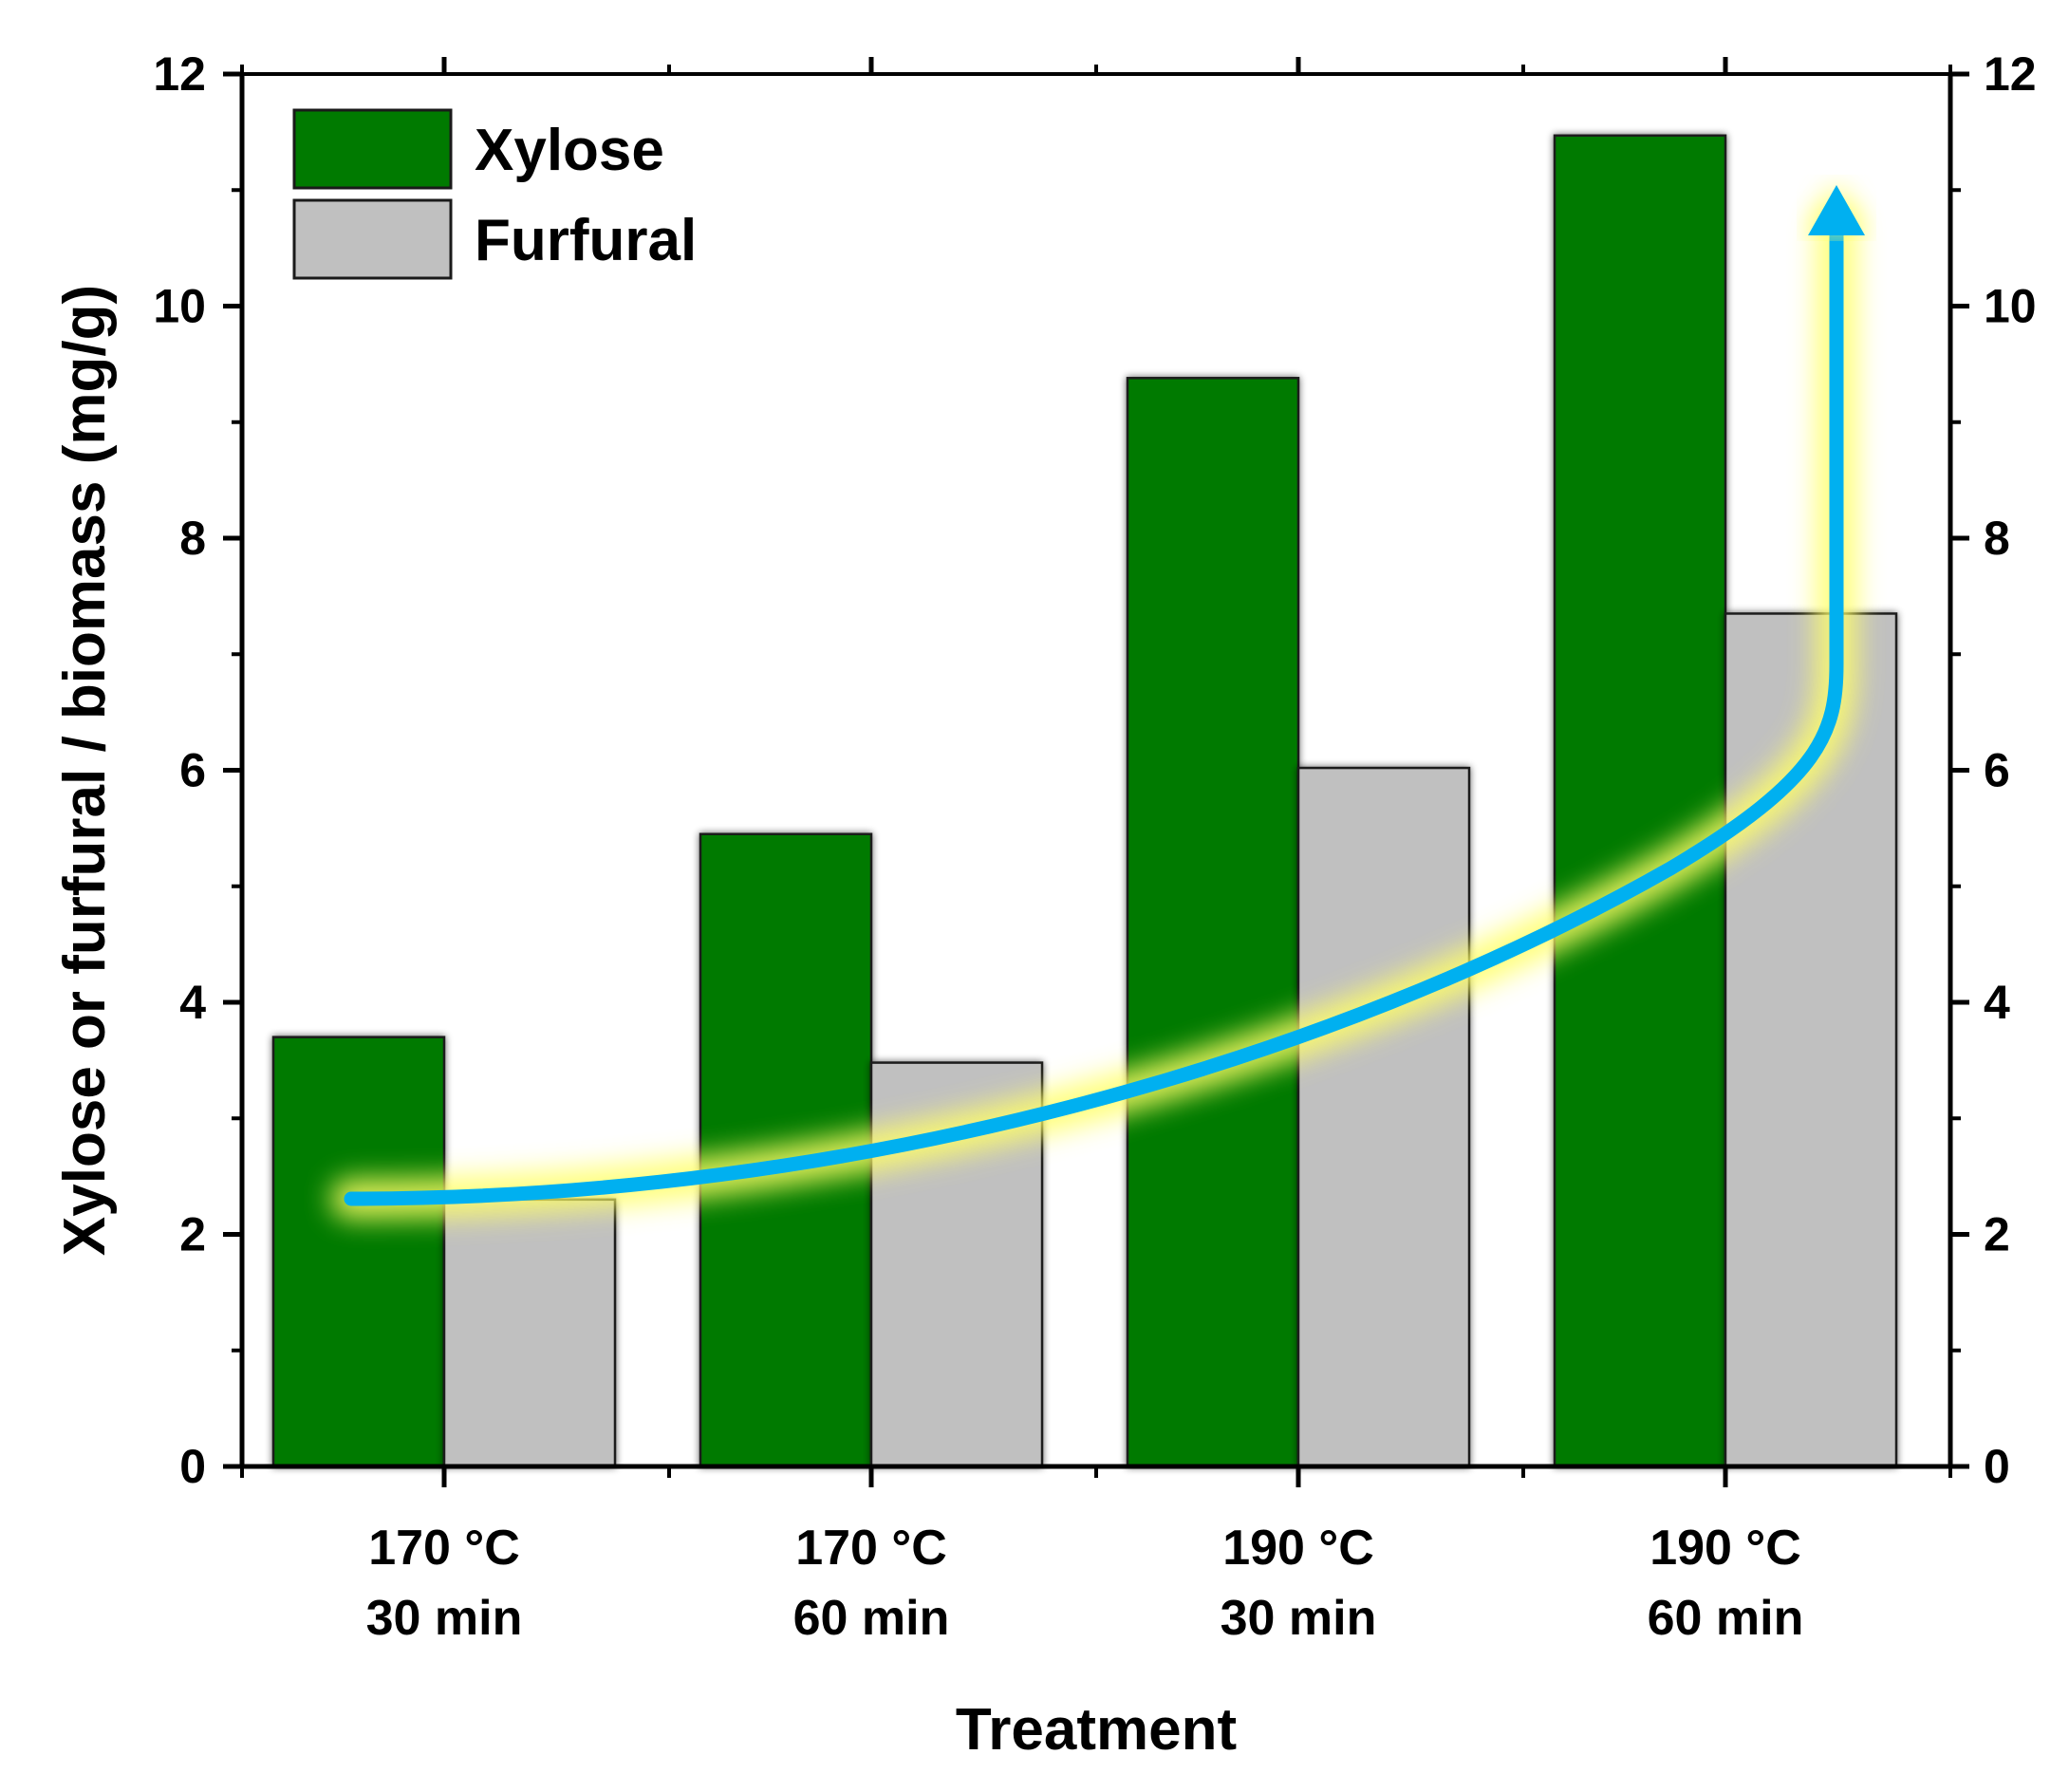  What do you see at coordinates (192, 771) in the screenshot?
I see `y-tick-label-left: 6` at bounding box center [192, 771].